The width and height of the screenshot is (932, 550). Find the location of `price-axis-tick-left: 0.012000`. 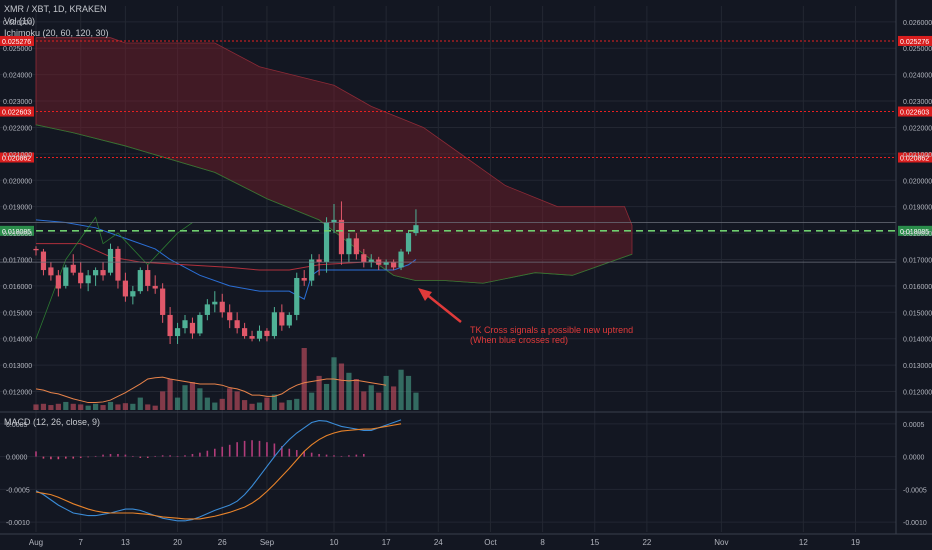

price-axis-tick-left: 0.012000 is located at coordinates (17, 393).